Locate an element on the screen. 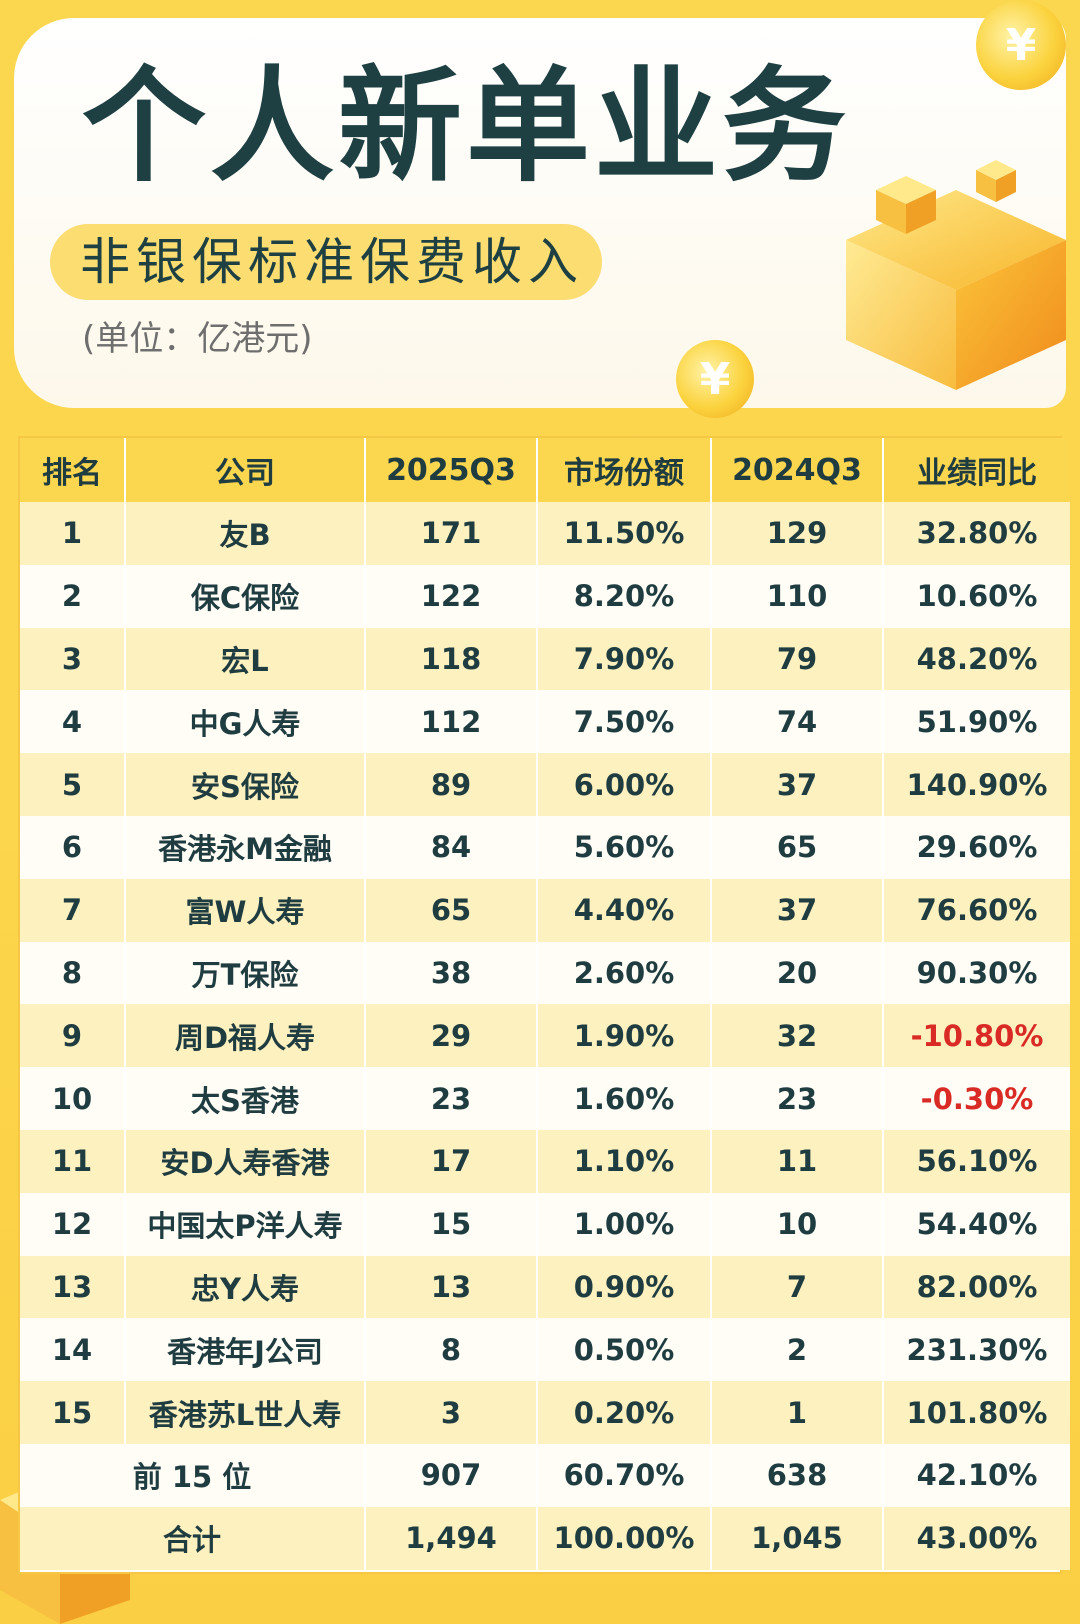  cell-2025q3: 112 is located at coordinates (451, 722).